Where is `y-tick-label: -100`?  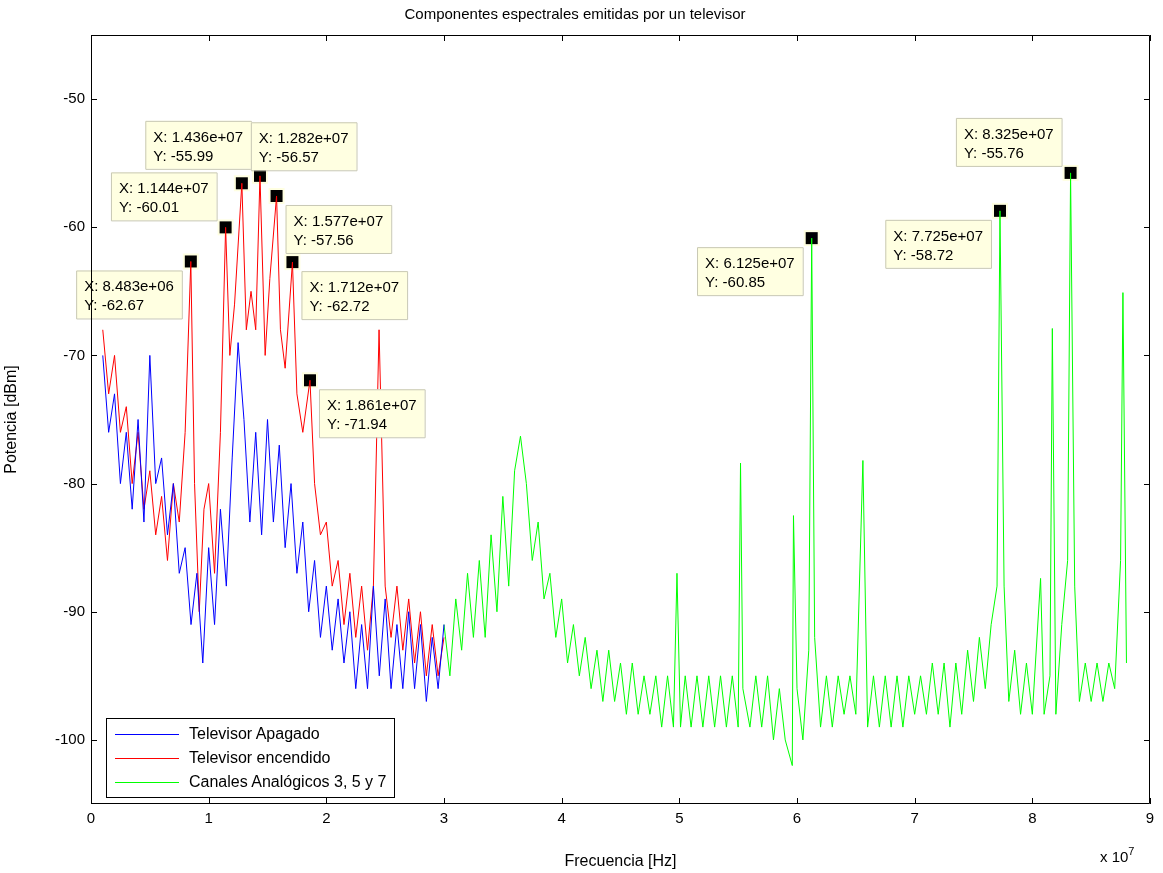 y-tick-label: -100 is located at coordinates (69, 739).